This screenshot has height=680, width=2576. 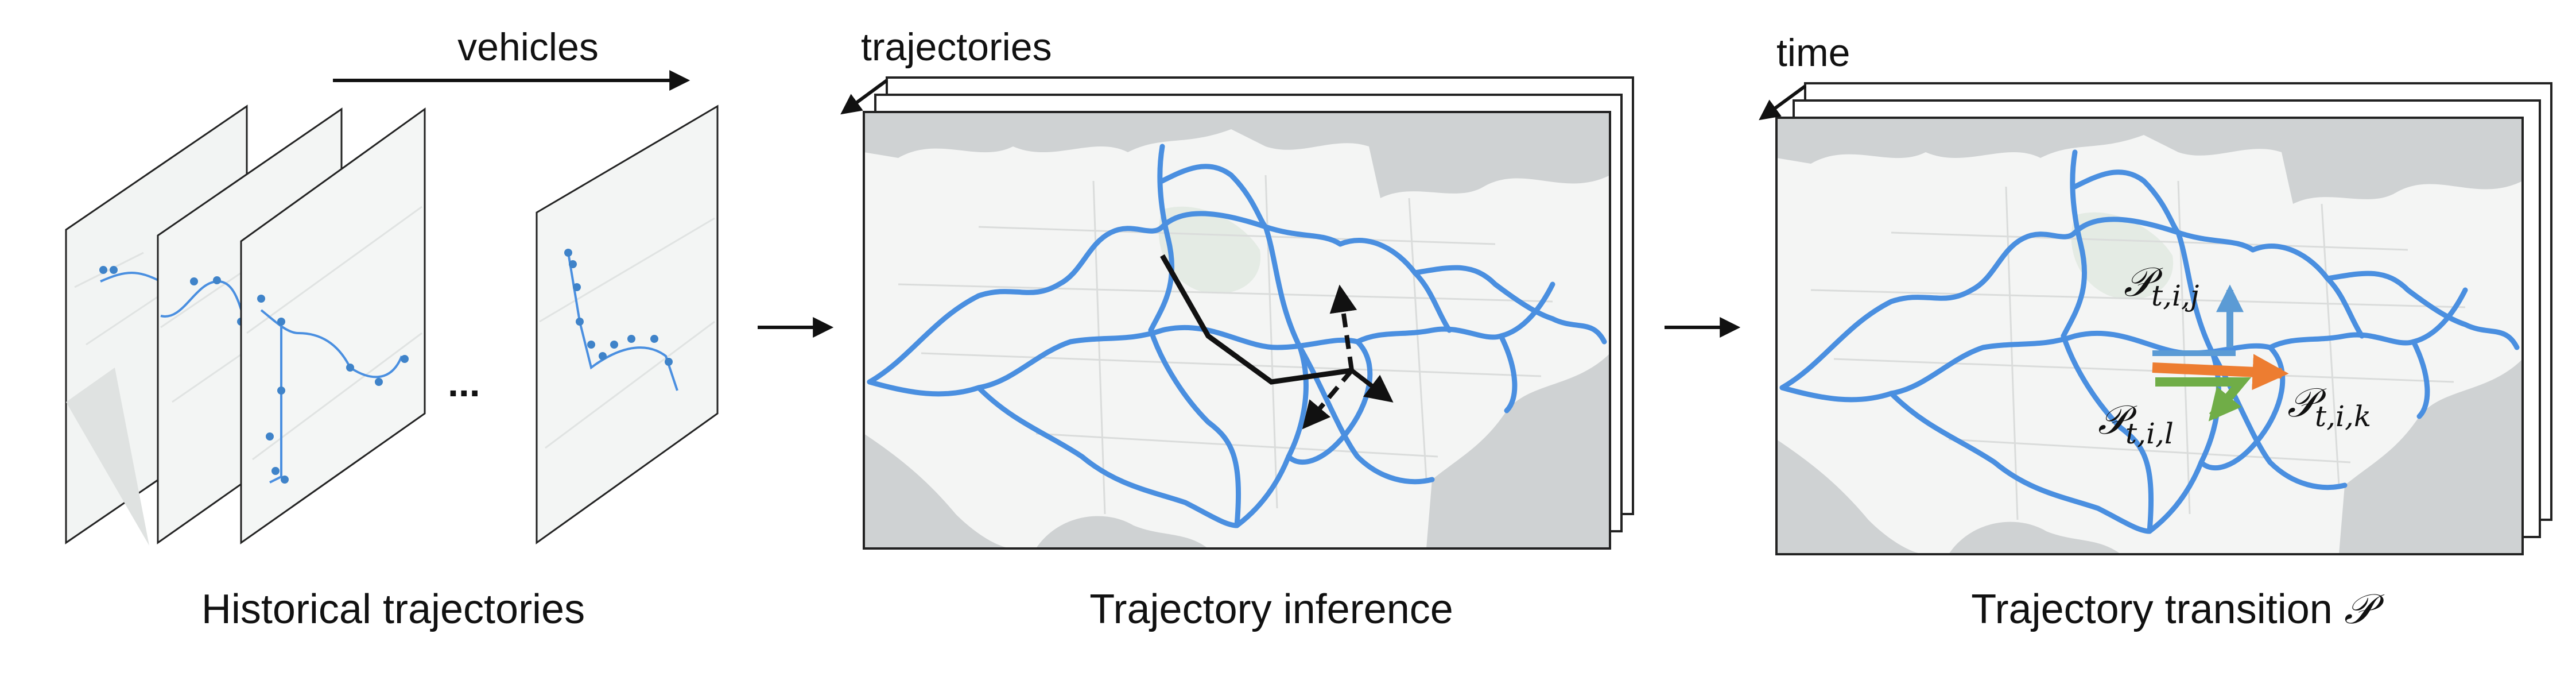 I want to click on transition-caption-symbol: 𝒫, so click(x=2364, y=609).